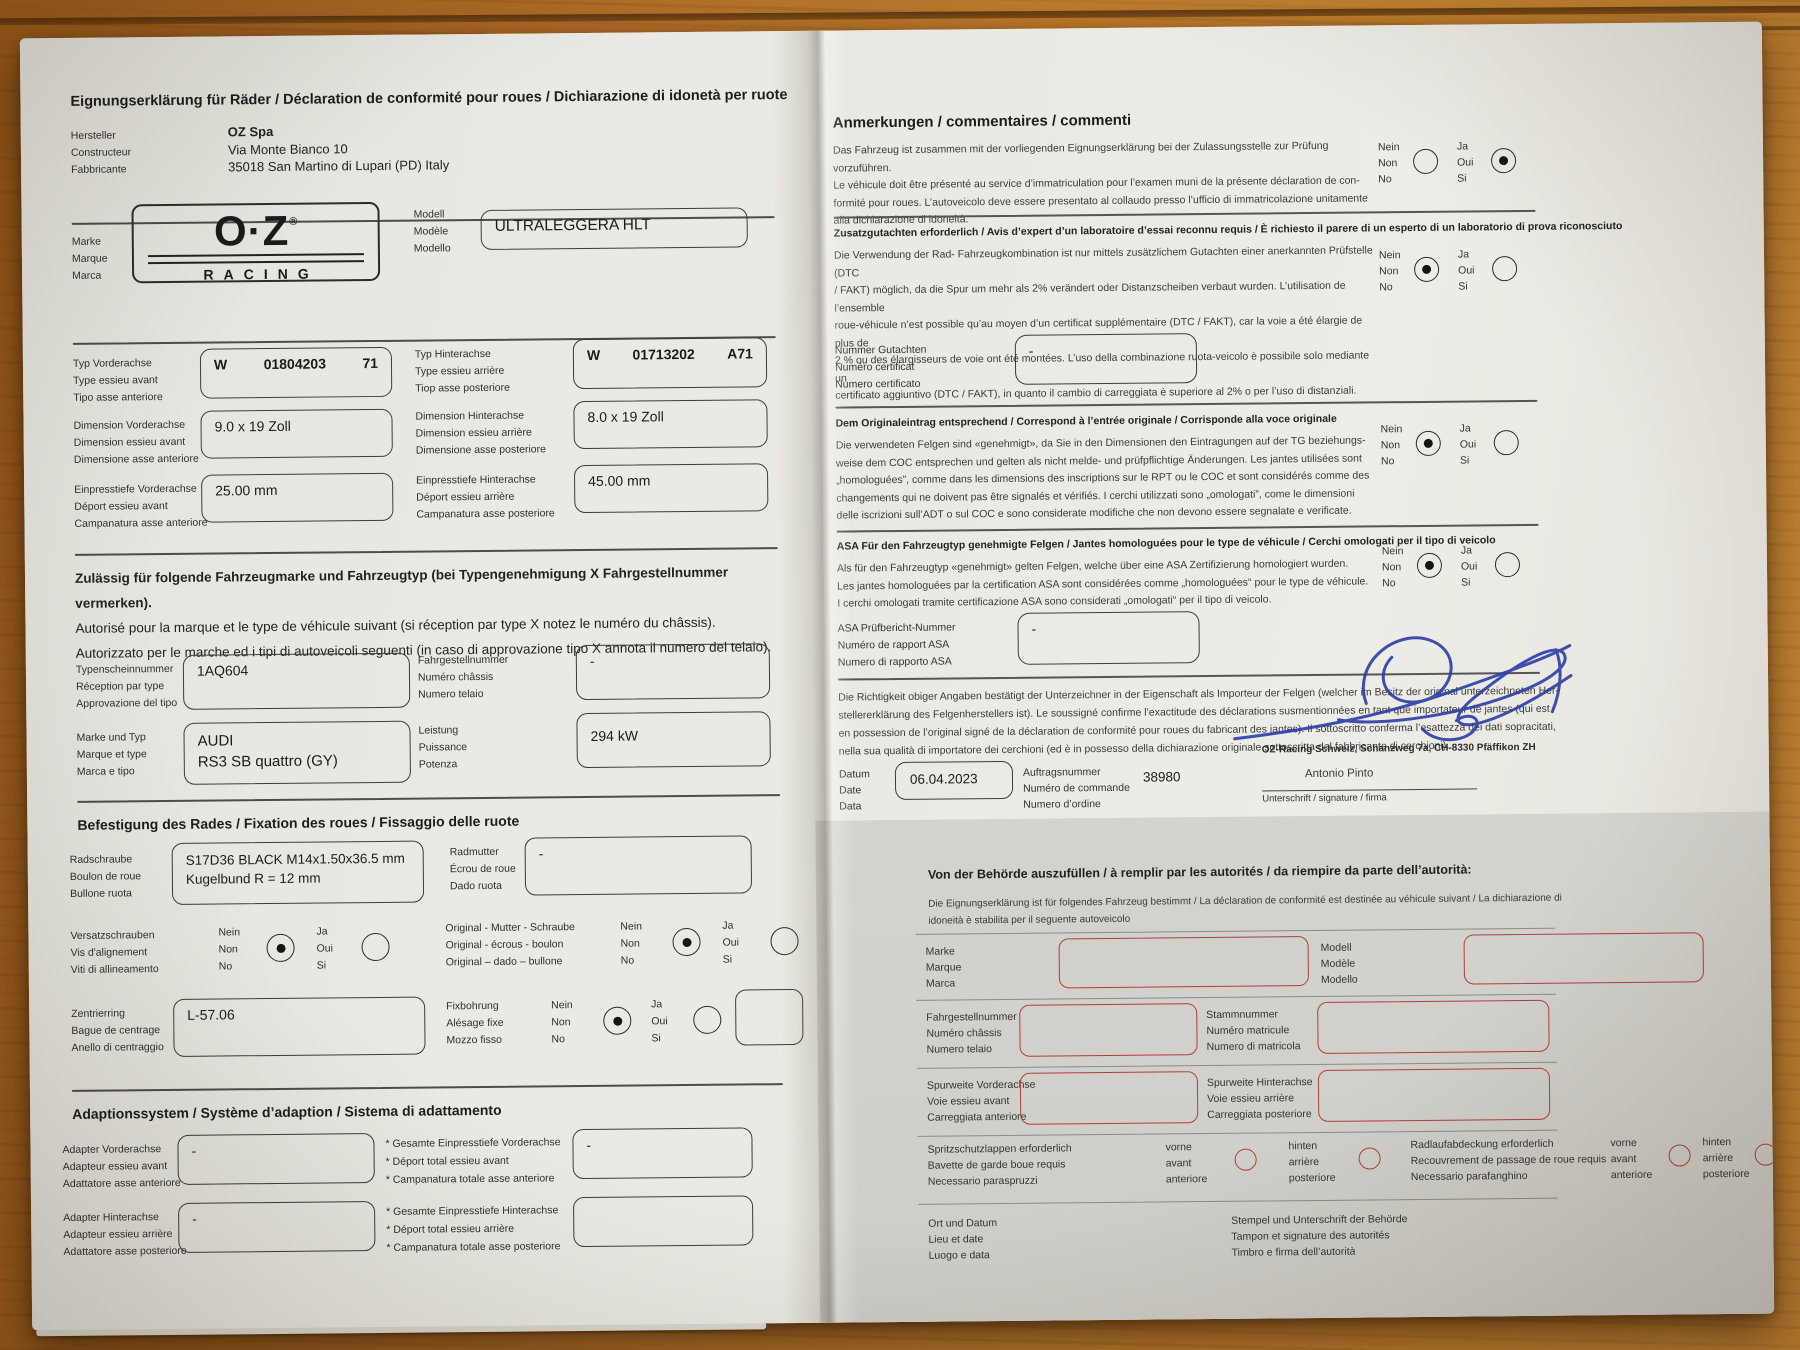 This screenshot has height=1350, width=1800. What do you see at coordinates (256, 242) in the screenshot?
I see `oz-racing-logo: O·Z® RACING` at bounding box center [256, 242].